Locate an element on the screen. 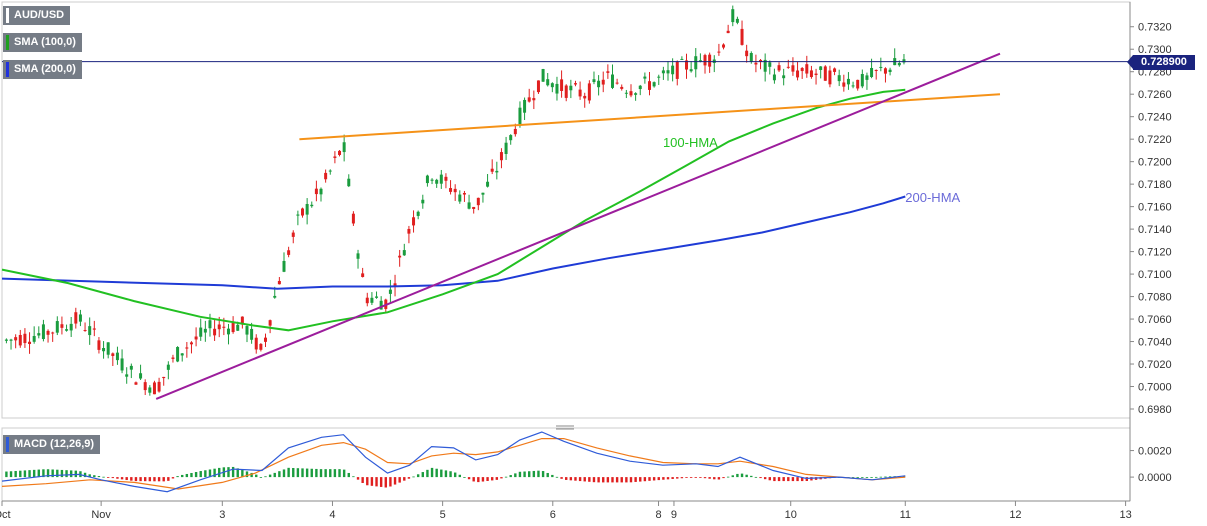 This screenshot has height=526, width=1207. y-tick-label: 0.7040 is located at coordinates (1155, 343).